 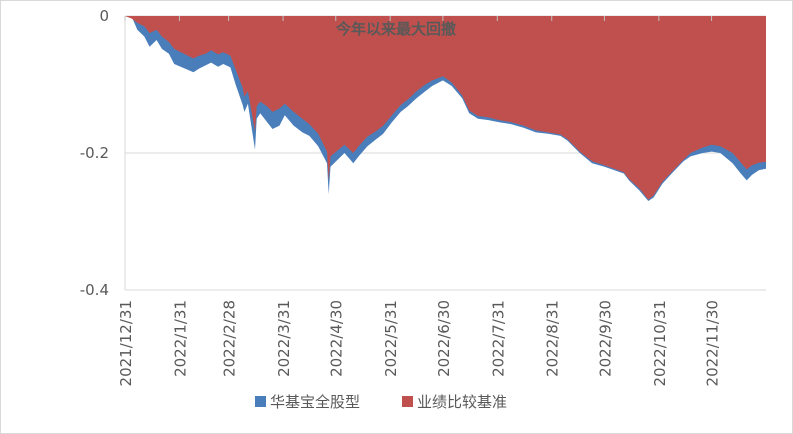 I want to click on x-tick-label-3: 2022/3/31, so click(x=284, y=338).